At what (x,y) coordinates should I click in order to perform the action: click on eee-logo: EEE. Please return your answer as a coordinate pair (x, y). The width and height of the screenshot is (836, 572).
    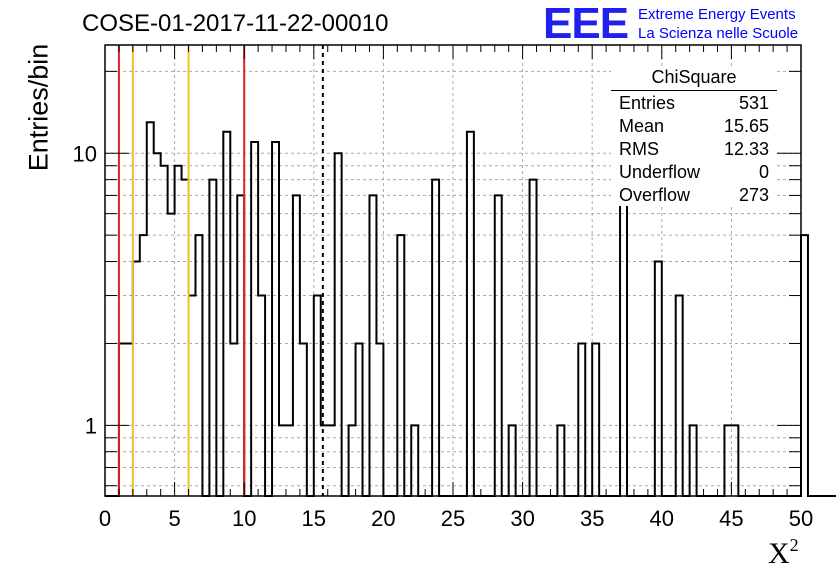
    Looking at the image, I should click on (586, 24).